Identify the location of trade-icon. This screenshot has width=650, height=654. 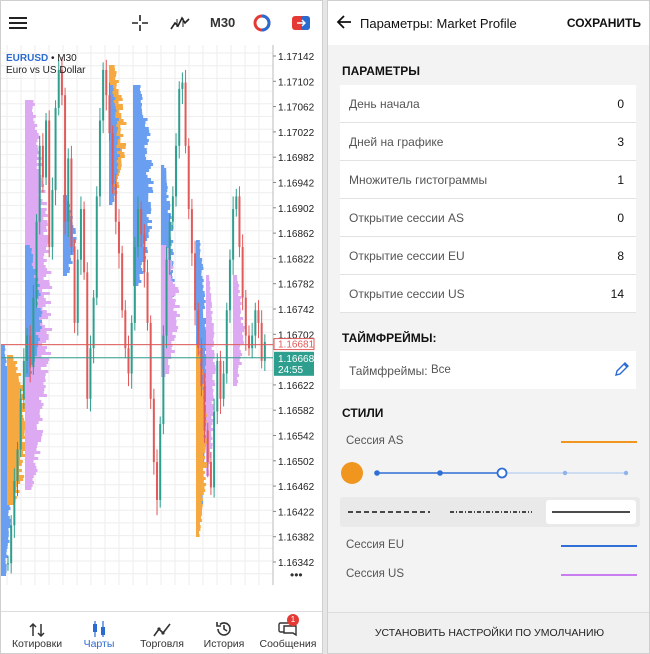
(301, 23).